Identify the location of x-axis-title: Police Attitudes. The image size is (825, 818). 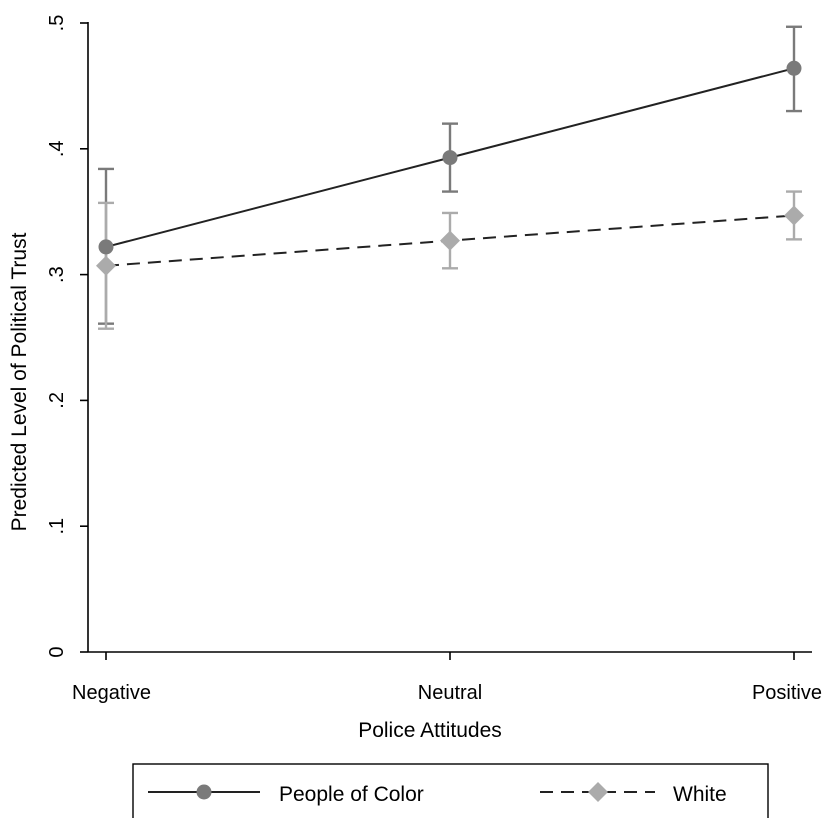
(430, 730).